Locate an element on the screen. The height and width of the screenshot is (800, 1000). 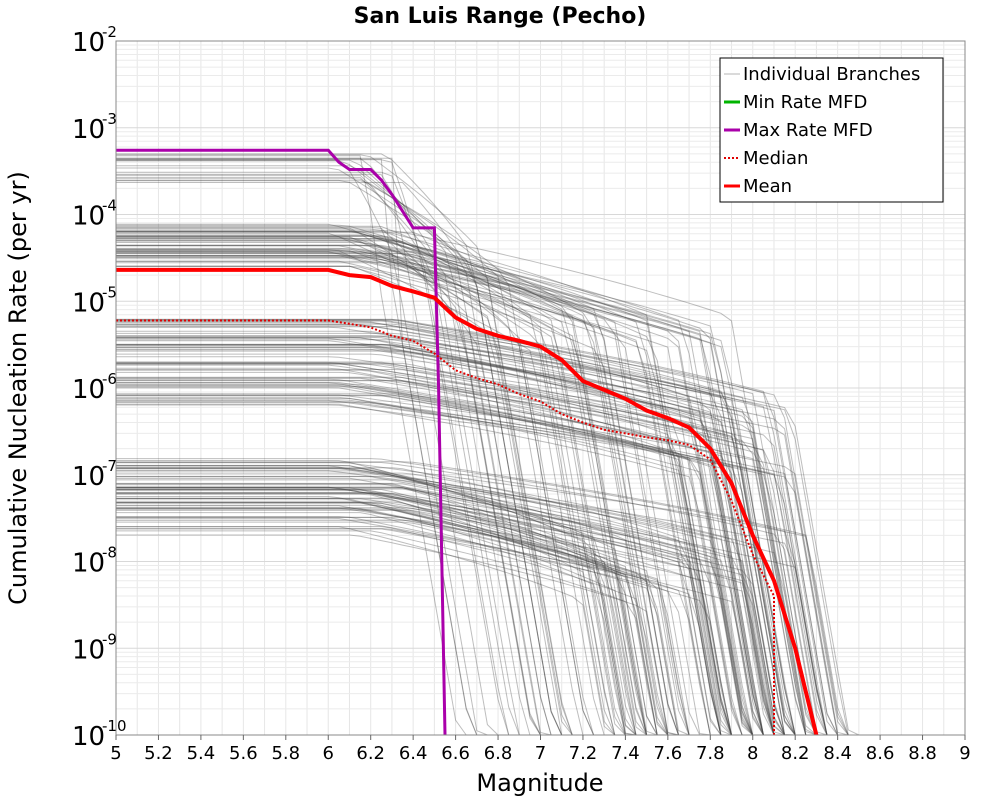
y-tick-exponent: -8 is located at coordinates (109, 553).